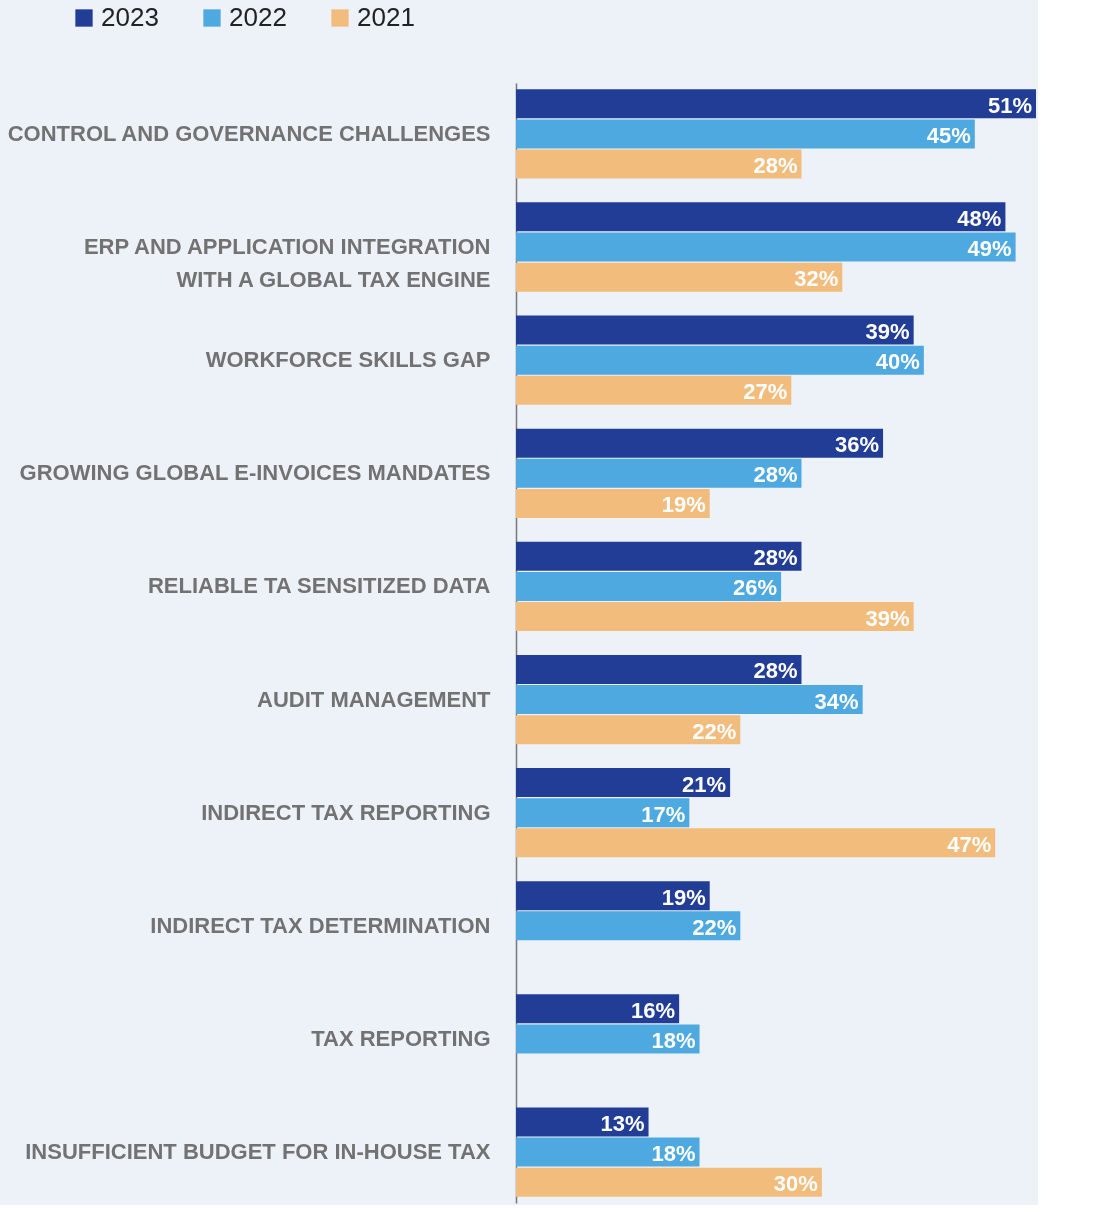 The width and height of the screenshot is (1094, 1220). I want to click on data-label: 27%, so click(765, 392).